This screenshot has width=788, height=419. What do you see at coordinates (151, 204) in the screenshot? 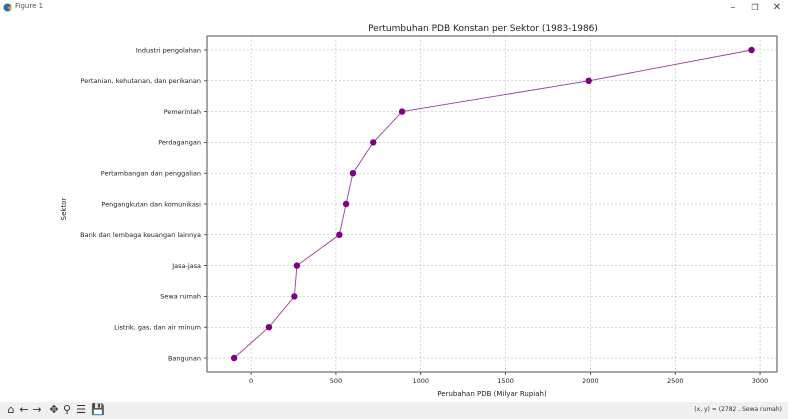
I see `y-tick-label: Pengangkutan dan komunikasi` at bounding box center [151, 204].